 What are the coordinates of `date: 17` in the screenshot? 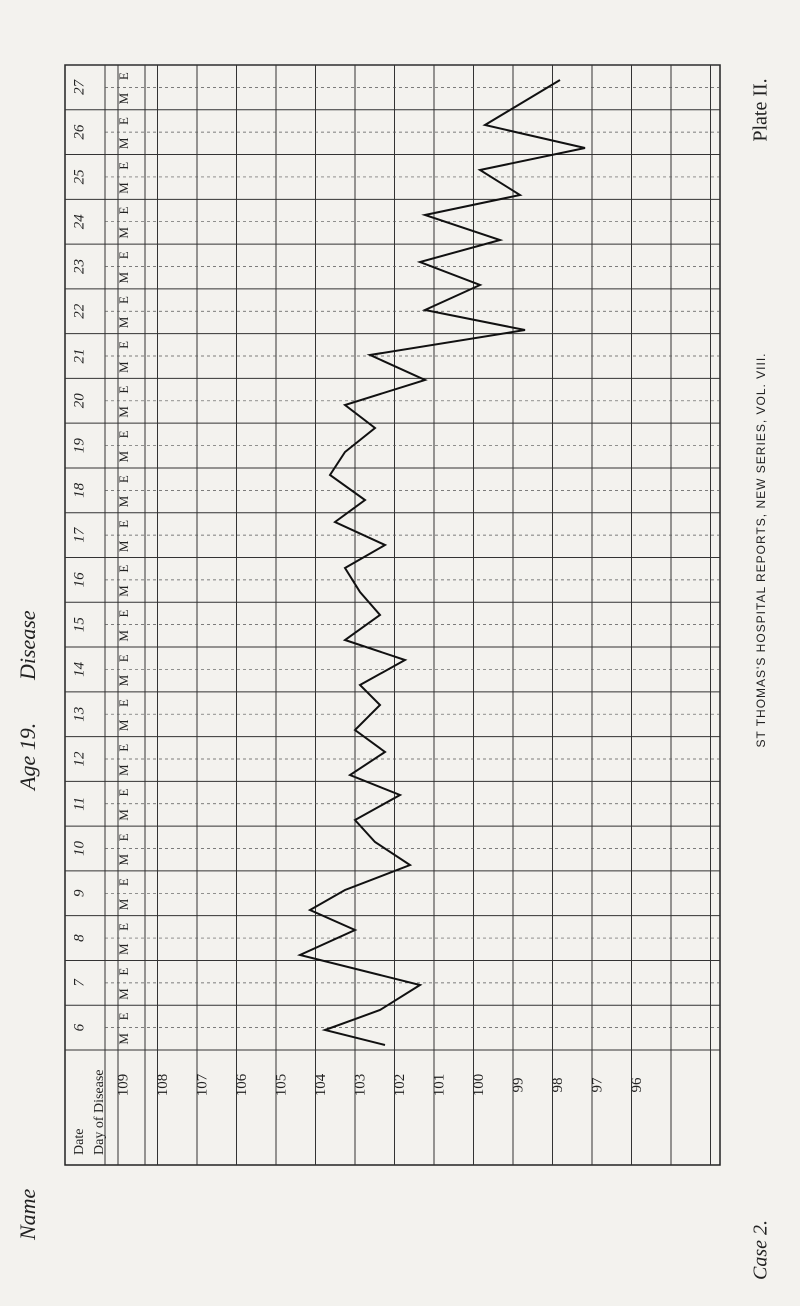 It's located at (79, 534).